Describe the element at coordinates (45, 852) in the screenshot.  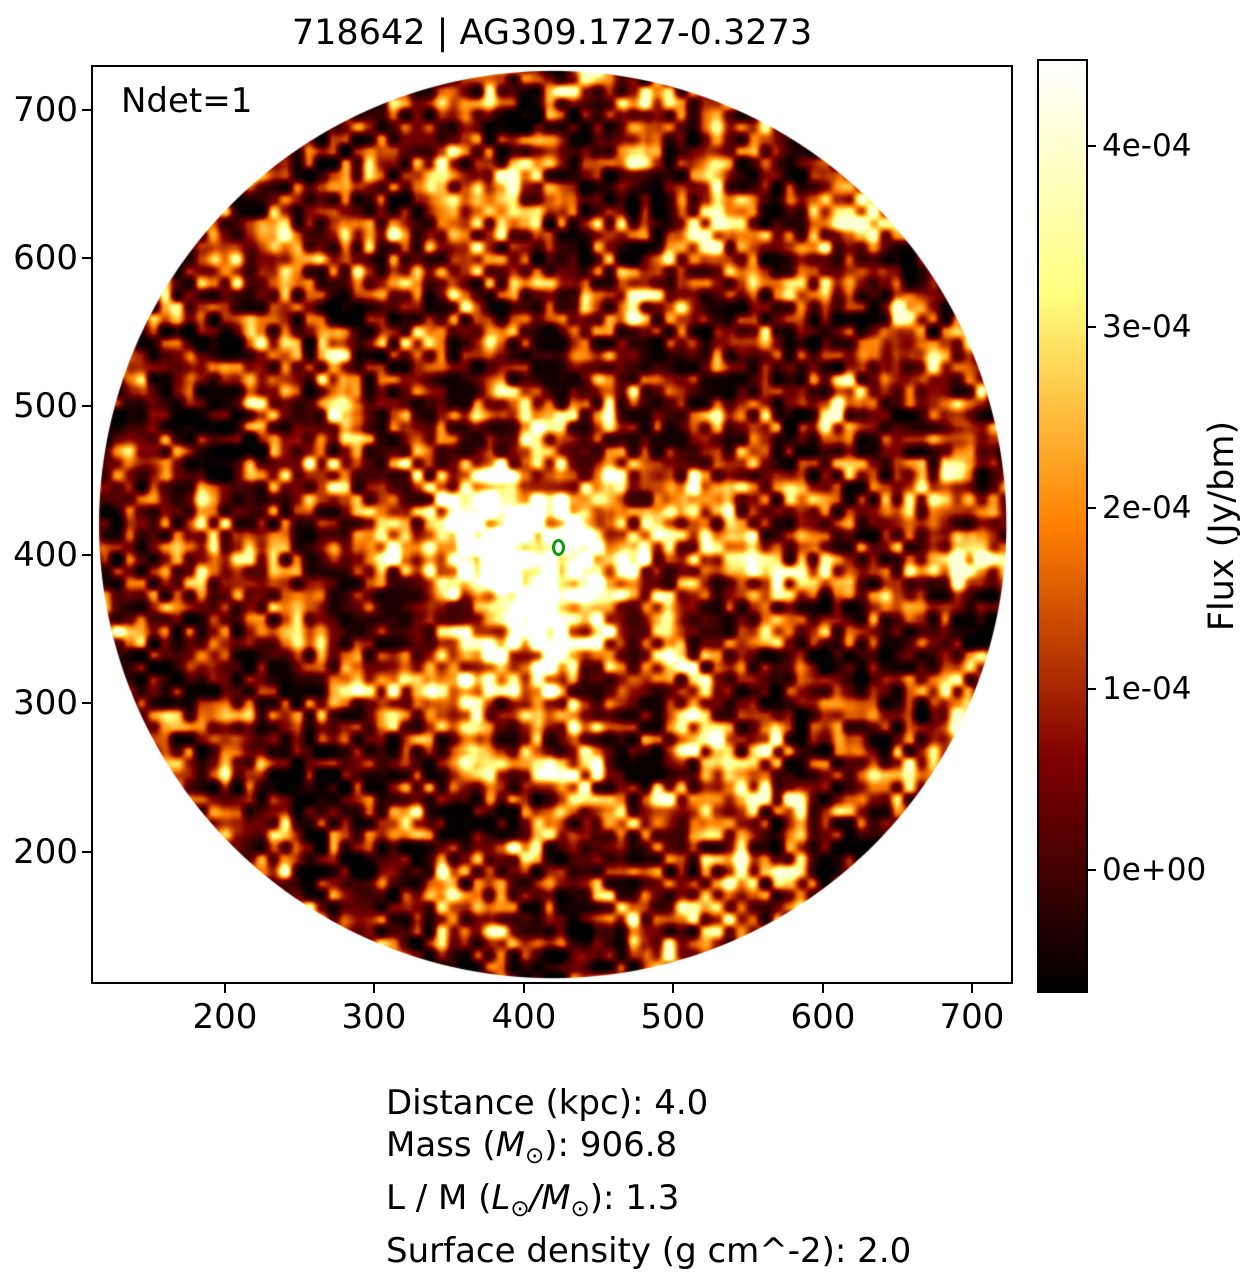
I see `y-tick-label: 200` at that location.